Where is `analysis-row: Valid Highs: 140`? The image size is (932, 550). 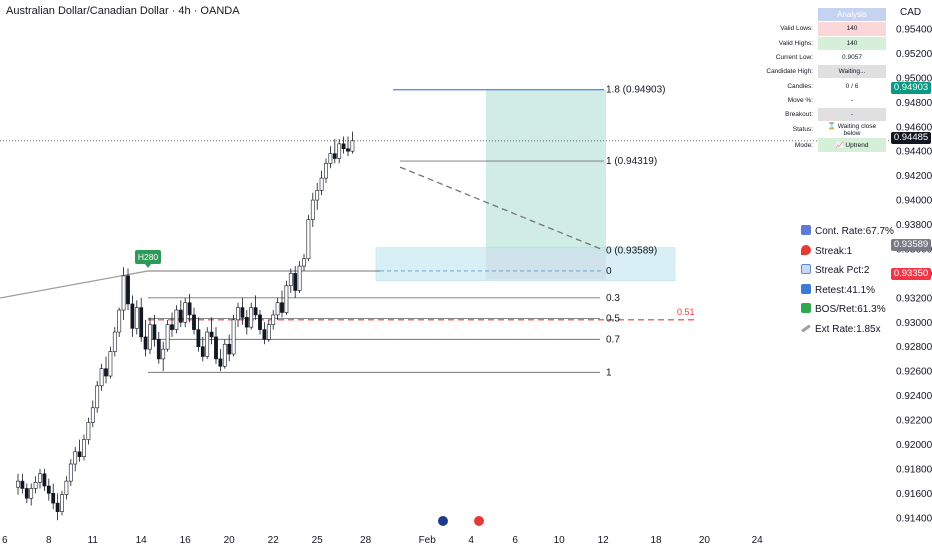
analysis-row: Valid Highs: 140 is located at coordinates (823, 43).